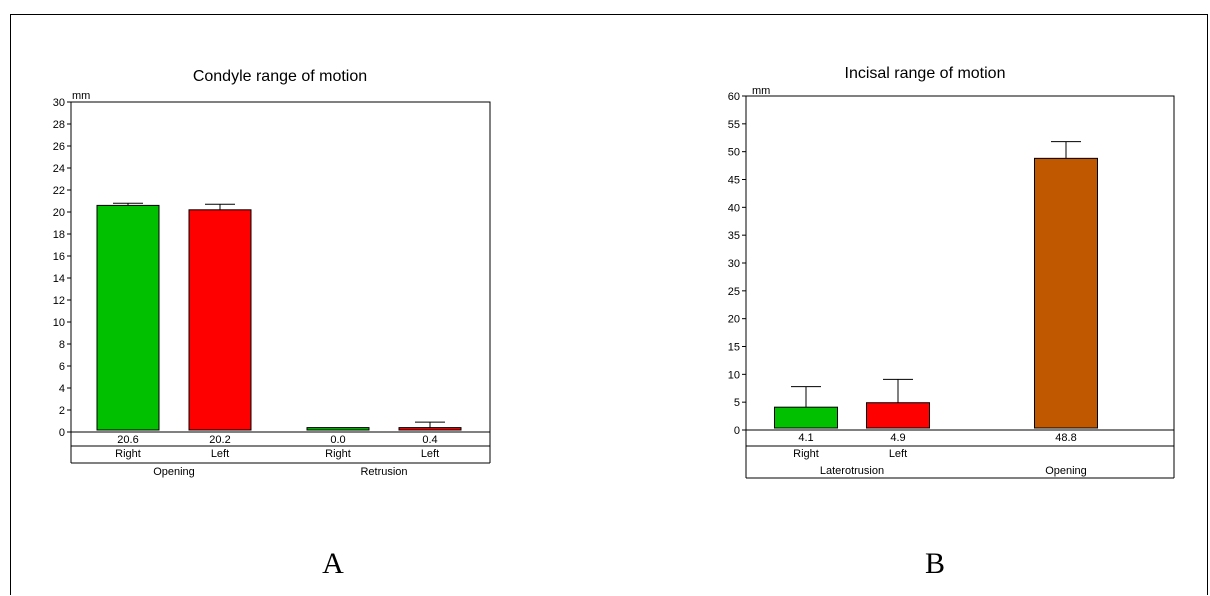 The height and width of the screenshot is (596, 1210). I want to click on chart-b-category-label: Right, so click(806, 454).